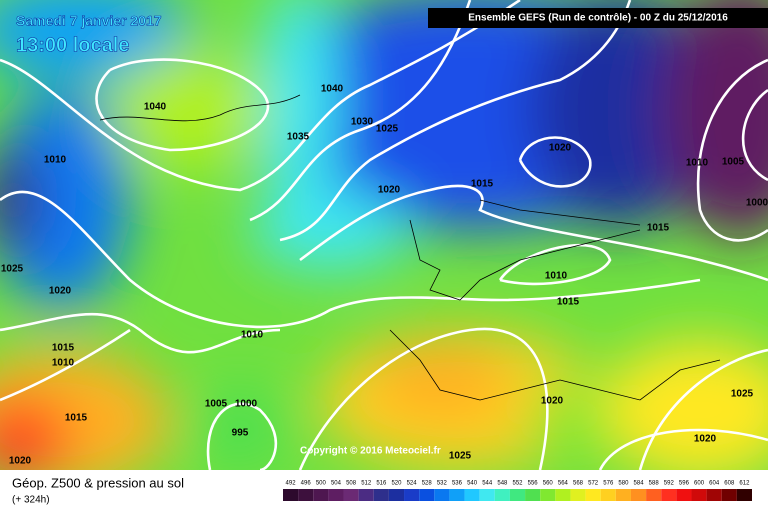 The image size is (768, 512). What do you see at coordinates (548, 484) in the screenshot?
I see `legend-label: 560` at bounding box center [548, 484].